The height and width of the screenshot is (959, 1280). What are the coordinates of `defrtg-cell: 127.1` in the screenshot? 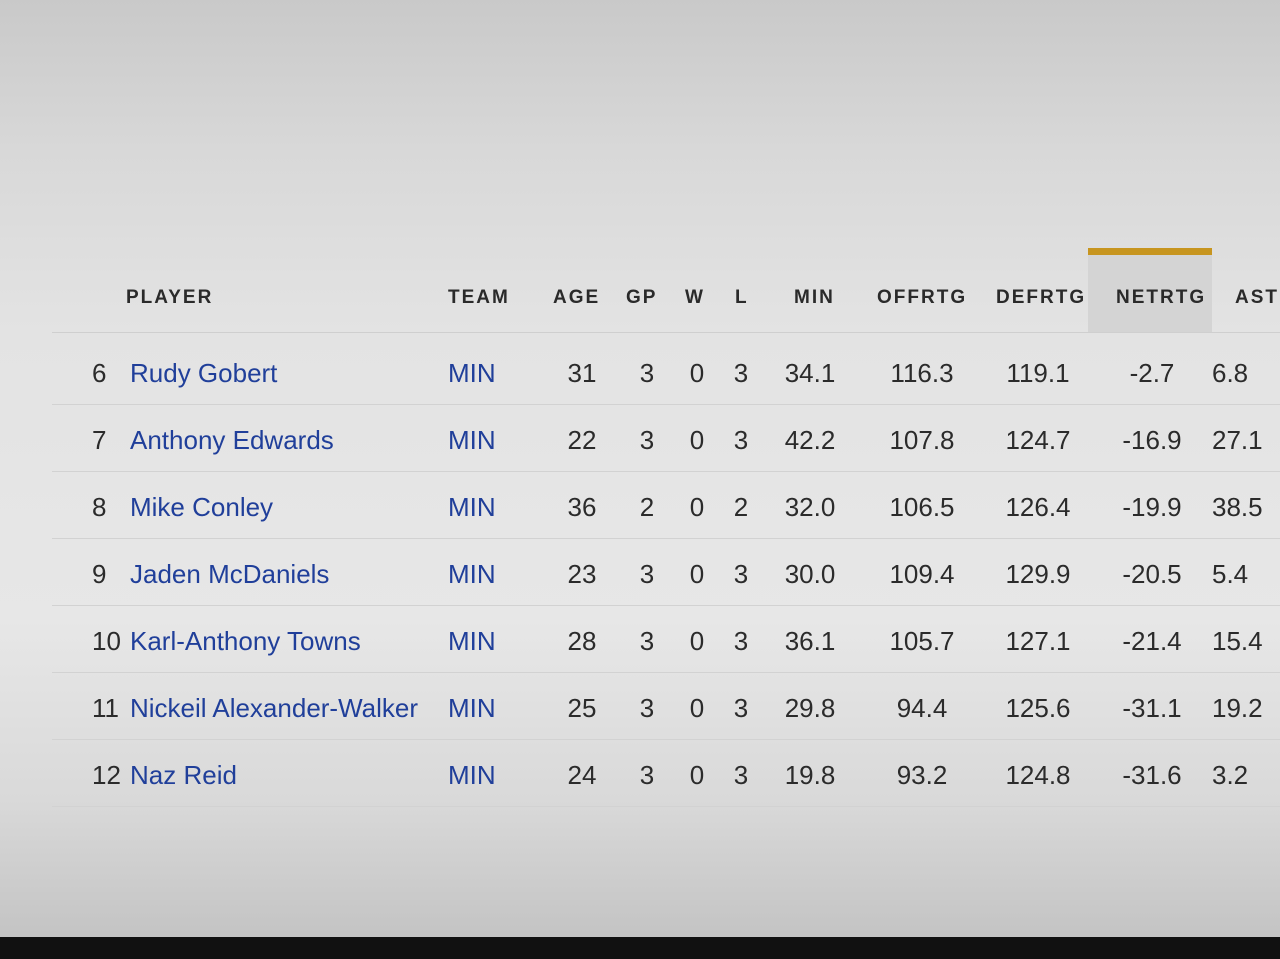 It's located at (1038, 641).